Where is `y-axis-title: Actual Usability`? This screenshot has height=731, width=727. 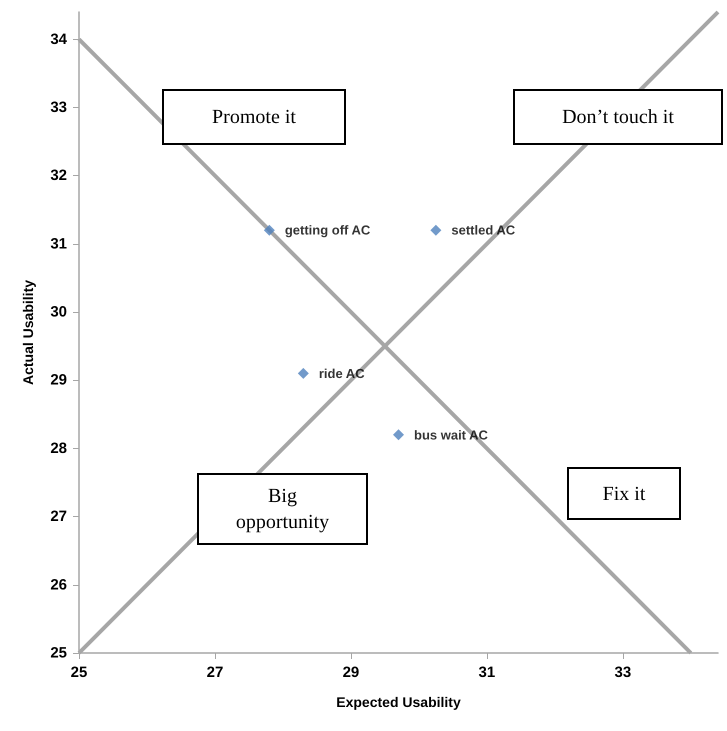
y-axis-title: Actual Usability is located at coordinates (28, 333).